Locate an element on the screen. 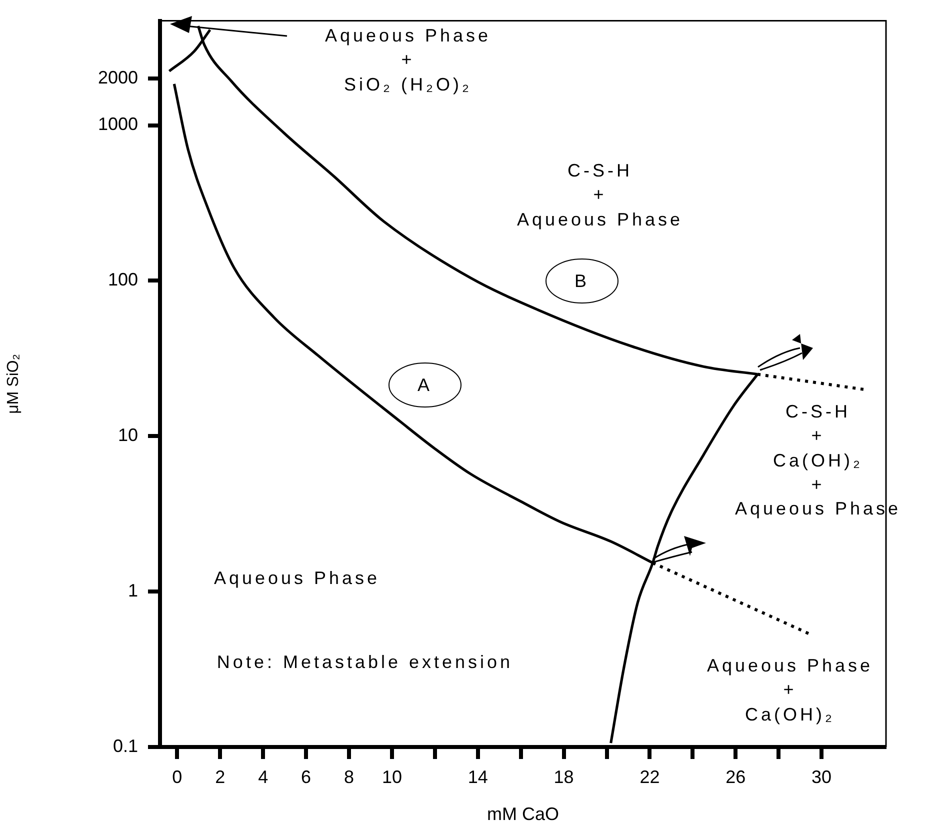  x-tick-label: 4 is located at coordinates (263, 776).